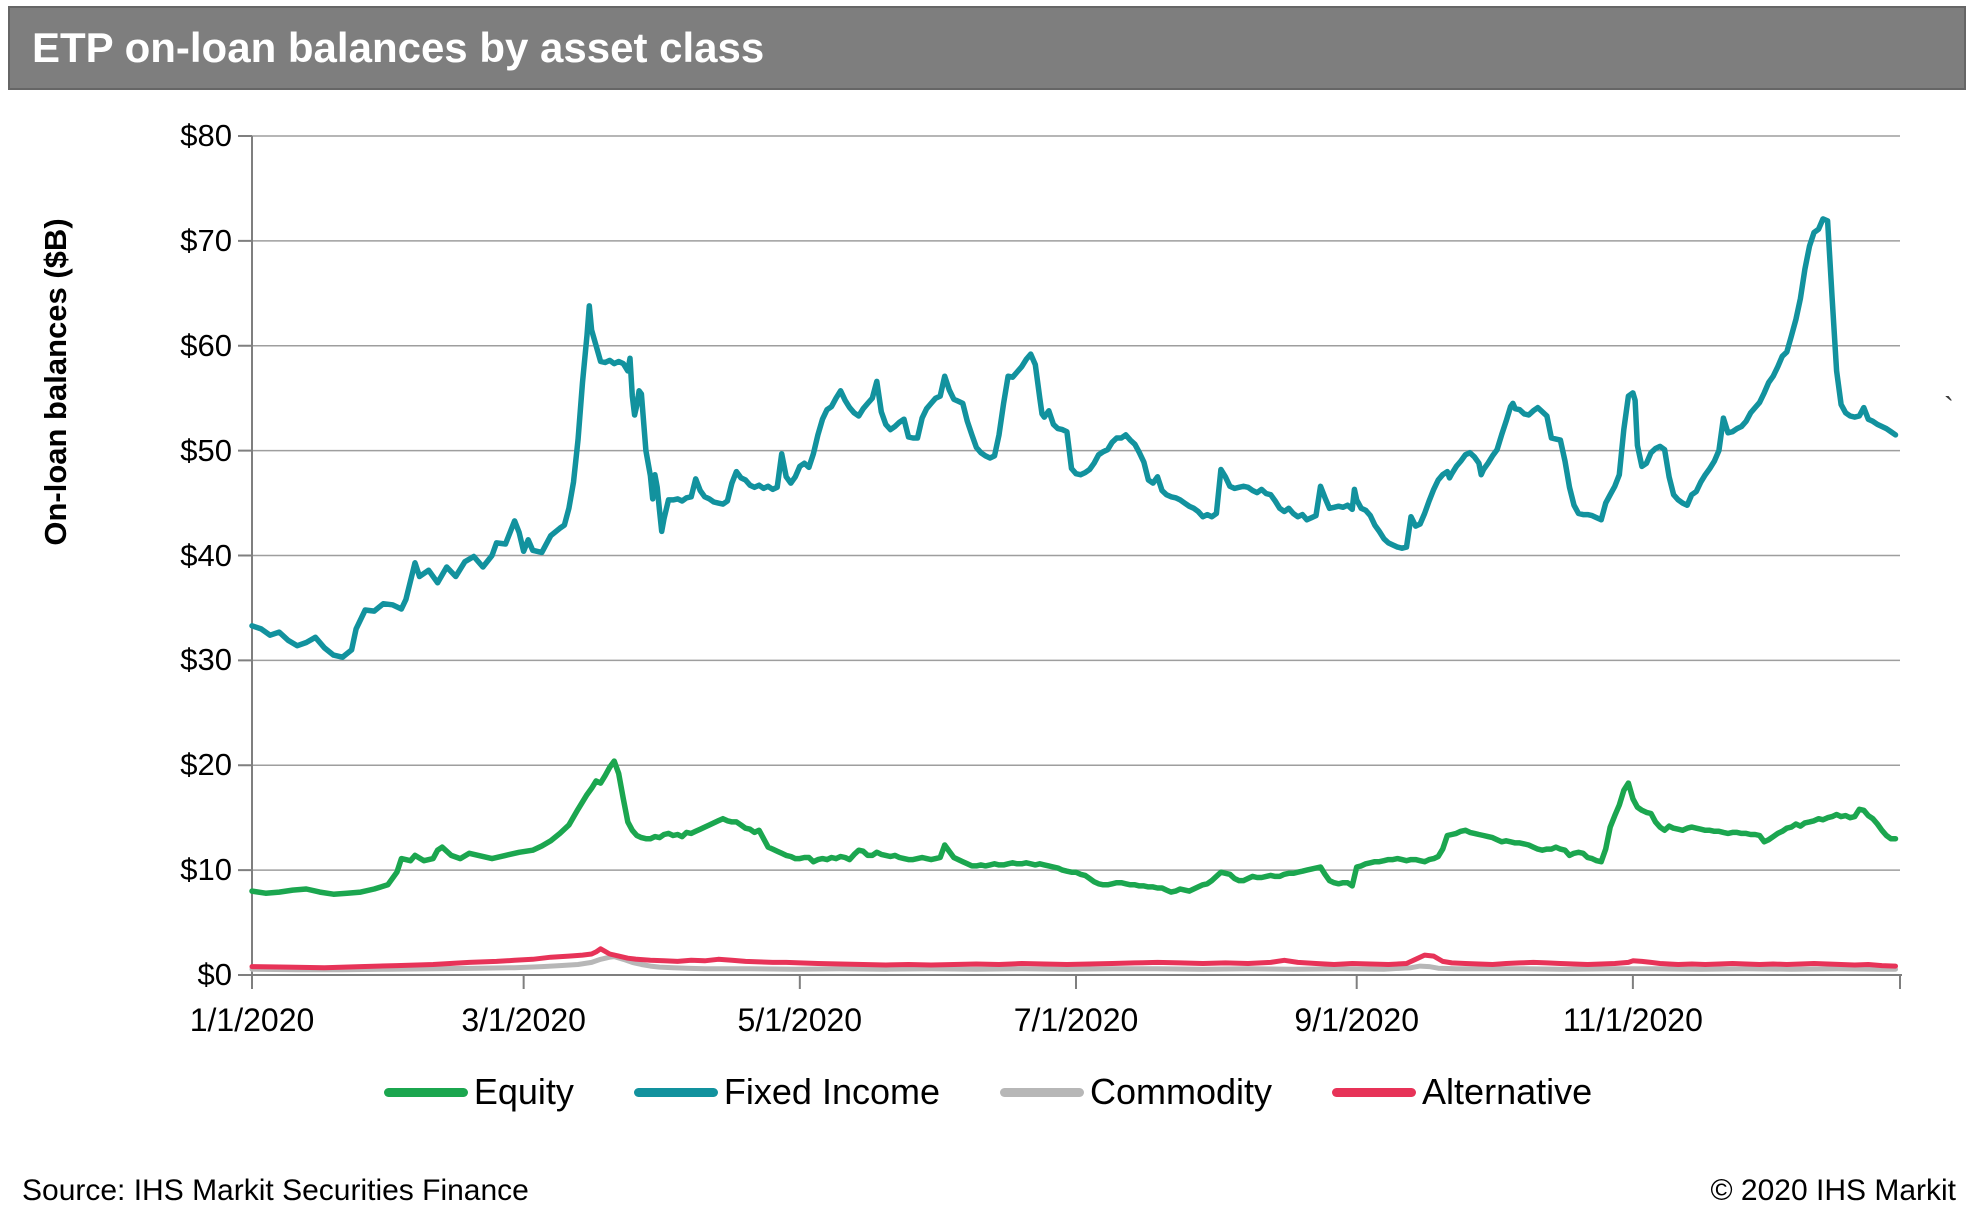 The width and height of the screenshot is (1976, 1229). Describe the element at coordinates (1374, 1092) in the screenshot. I see `legend-swatch-alternative` at that location.